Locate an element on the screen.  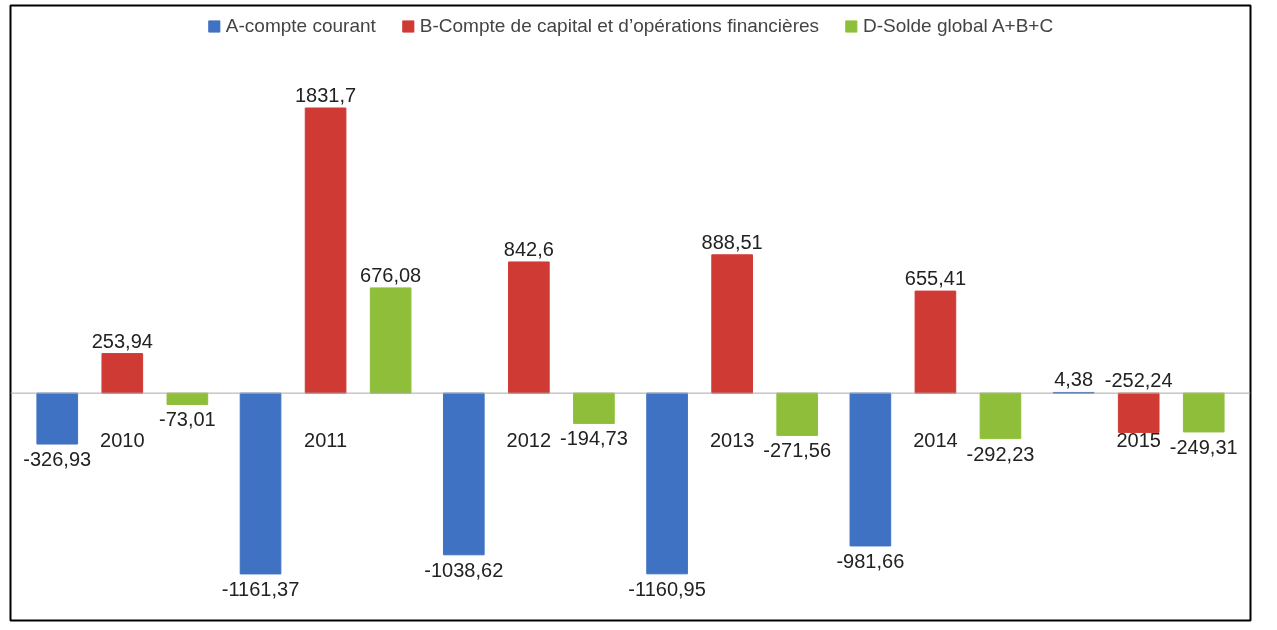
x-tick-label: 2011 is located at coordinates (326, 440).